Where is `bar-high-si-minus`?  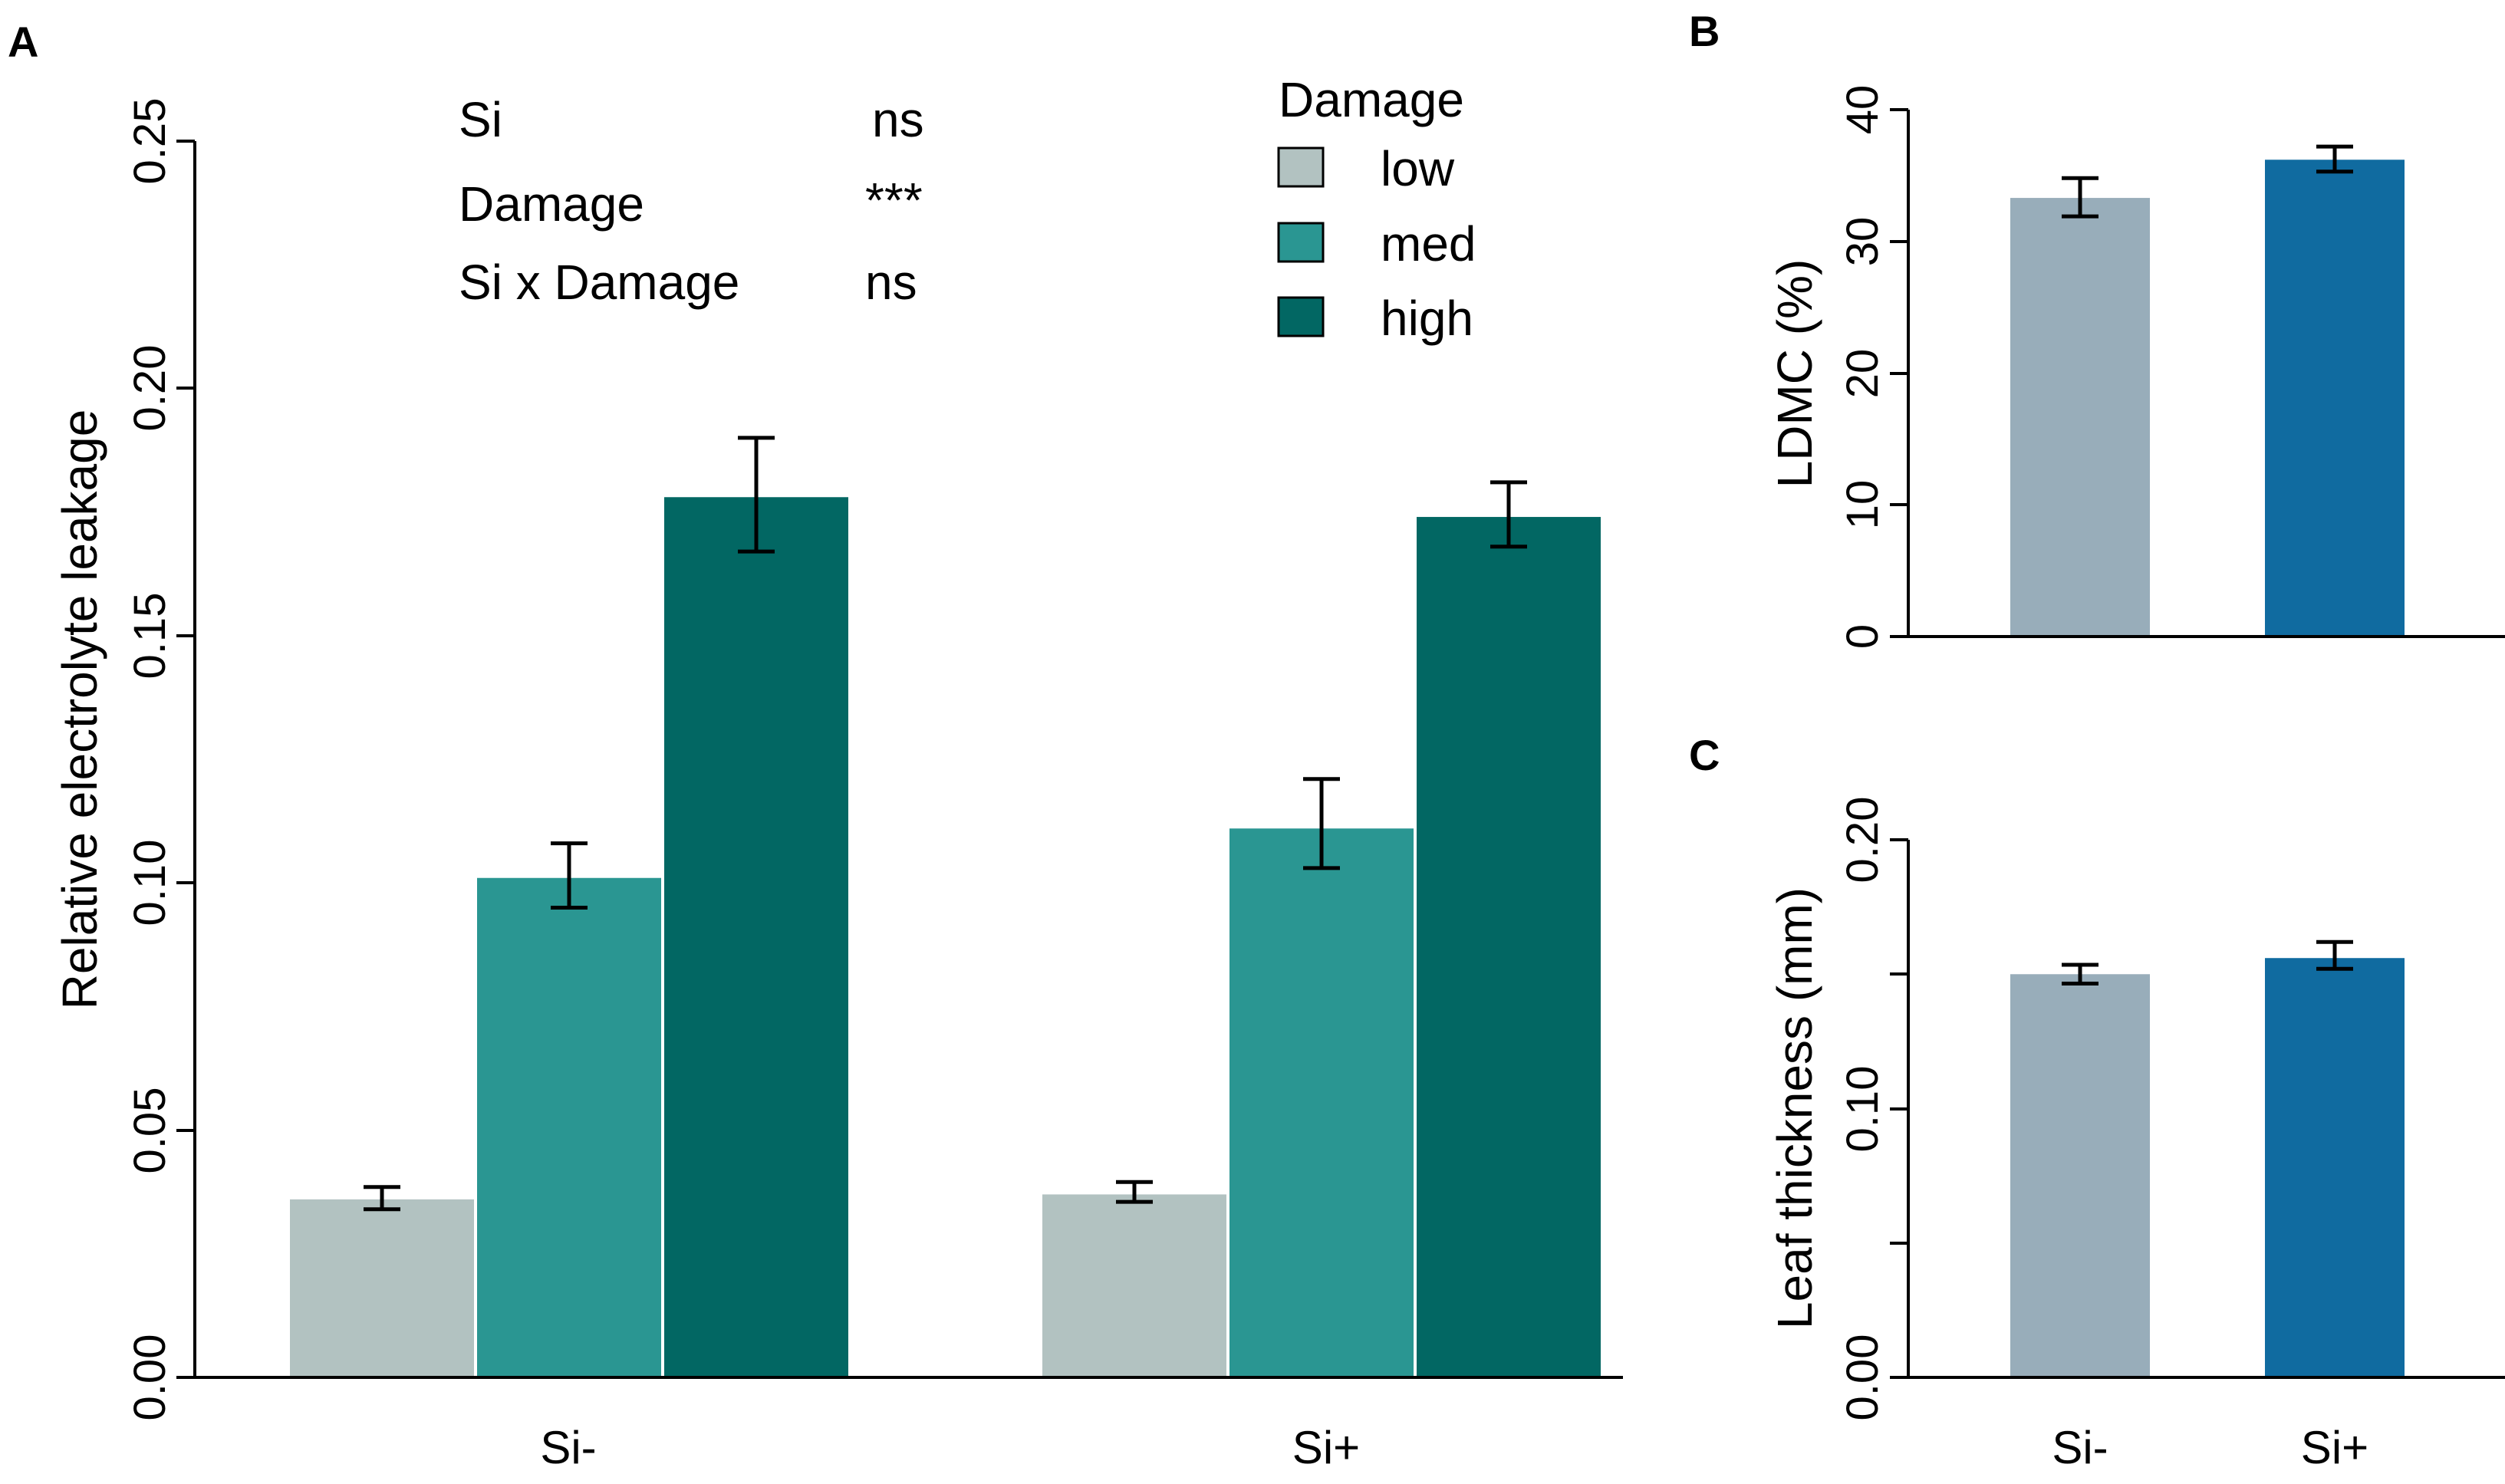
bar-high-si-minus is located at coordinates (756, 937).